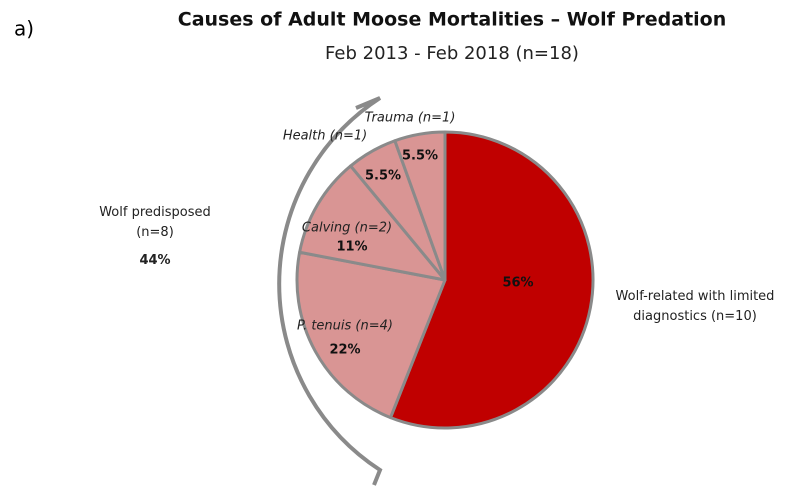 Image resolution: width=791 pixels, height=488 pixels. Describe the element at coordinates (347, 228) in the screenshot. I see `slice-label: Calving (n=2)` at that location.